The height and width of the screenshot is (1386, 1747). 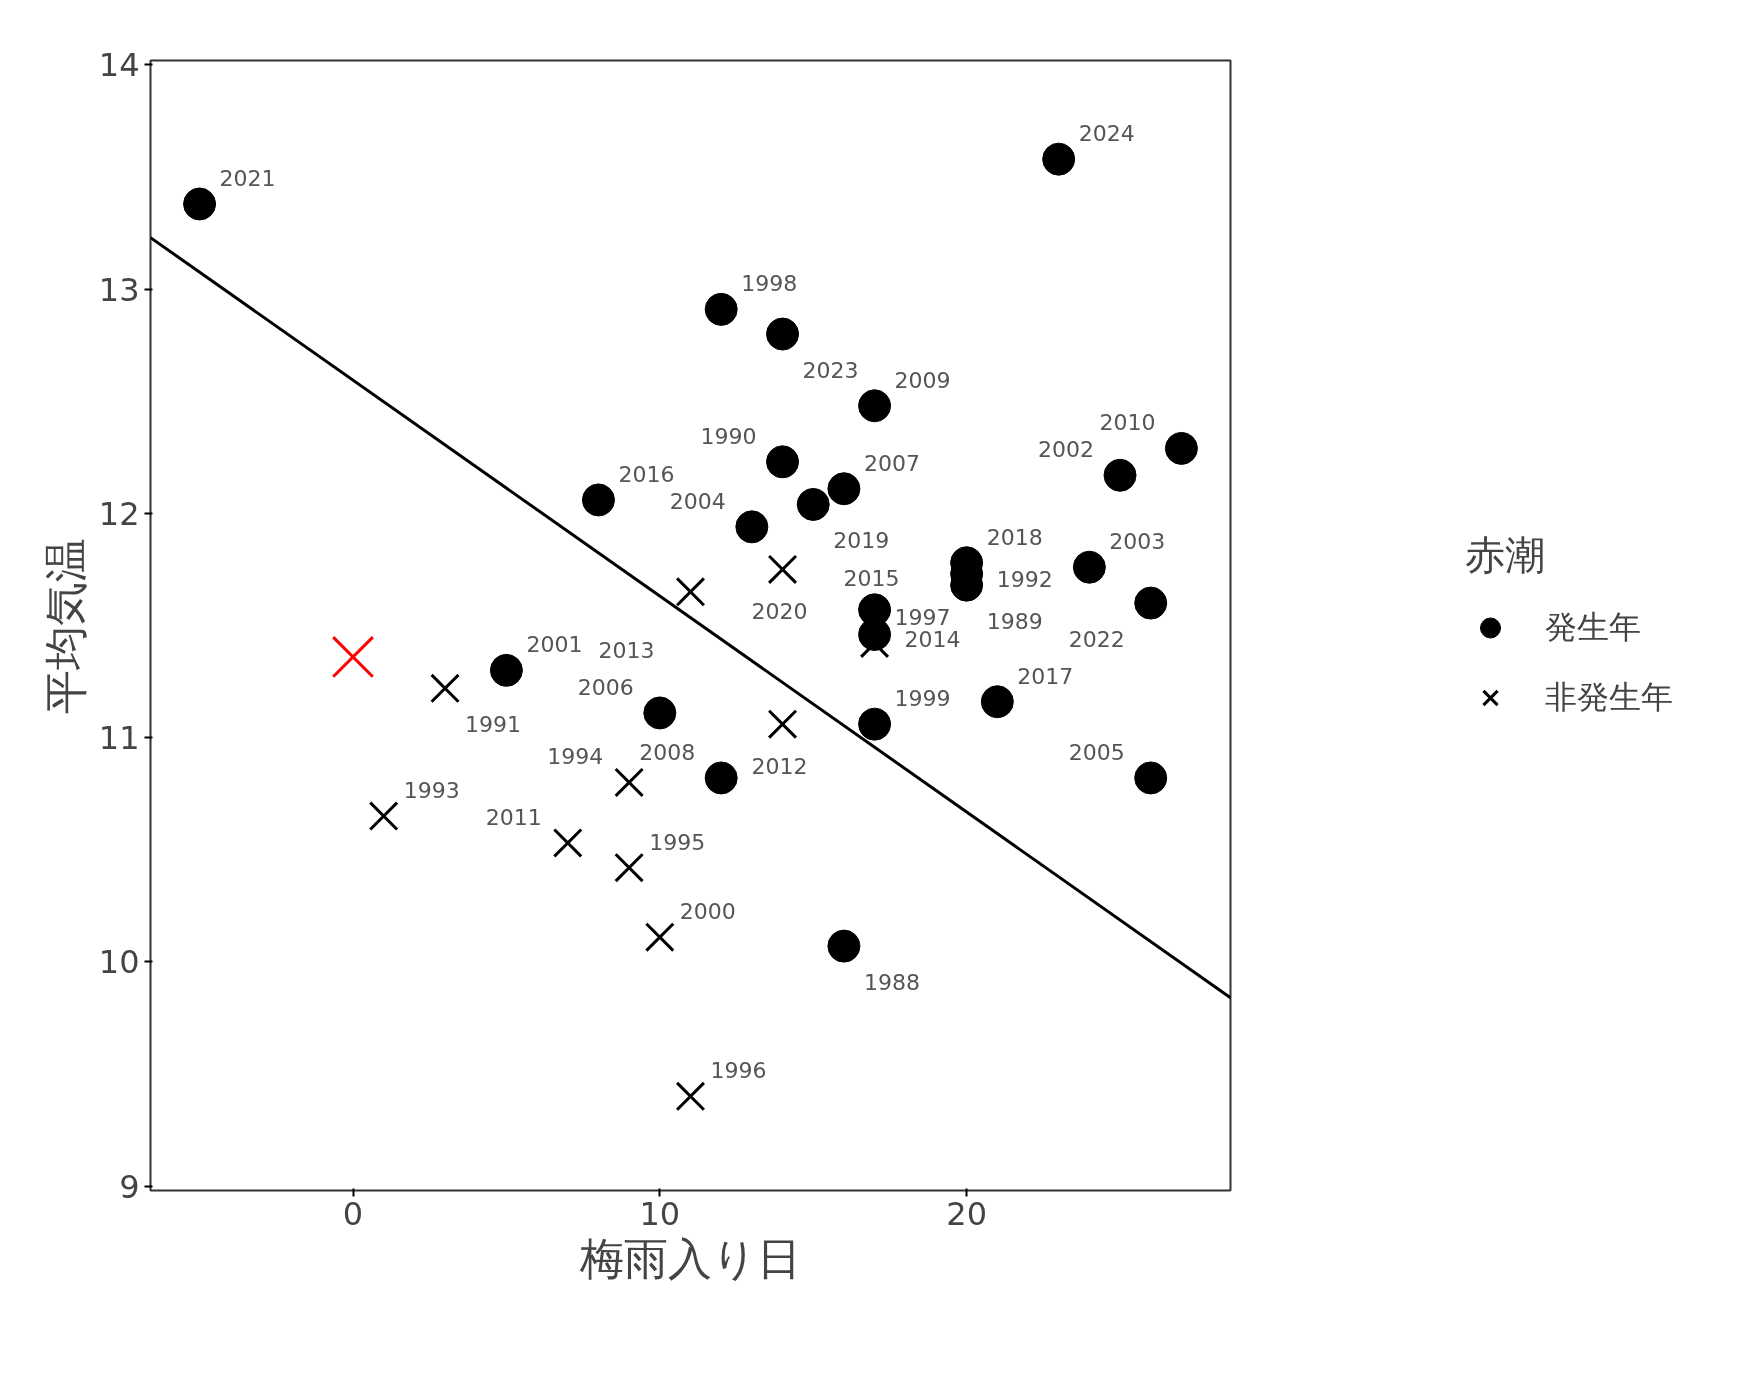 What do you see at coordinates (431, 791) in the screenshot?
I see `annotation: 1993` at bounding box center [431, 791].